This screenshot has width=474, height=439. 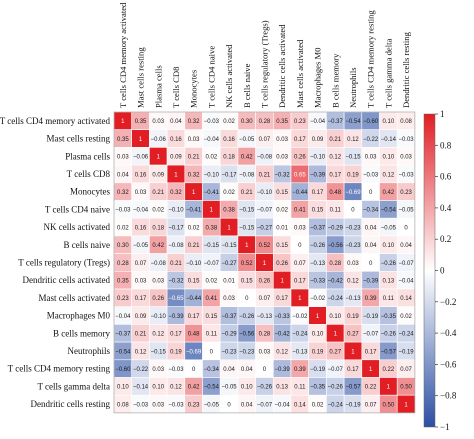 I want to click on row-label: Plasma cells, so click(x=87, y=156).